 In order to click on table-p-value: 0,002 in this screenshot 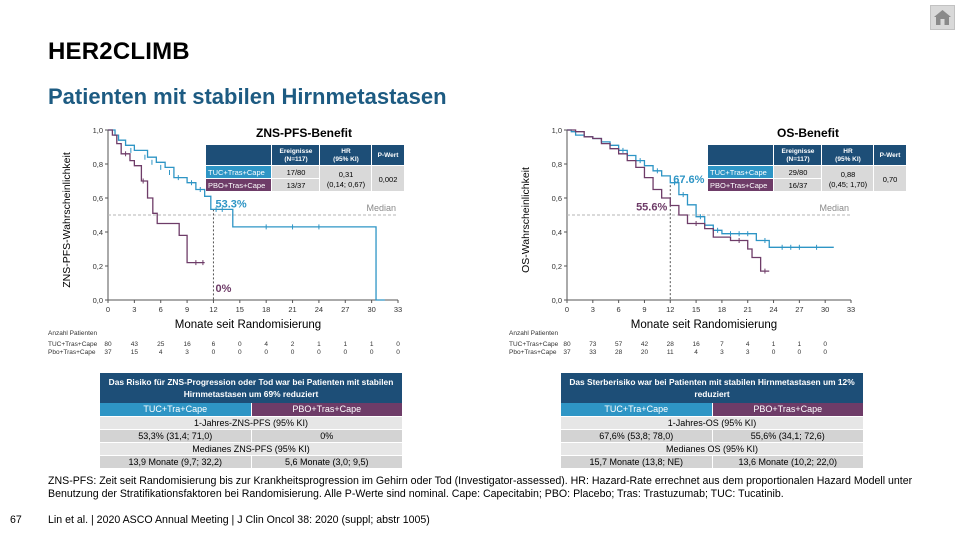, I will do `click(388, 179)`.